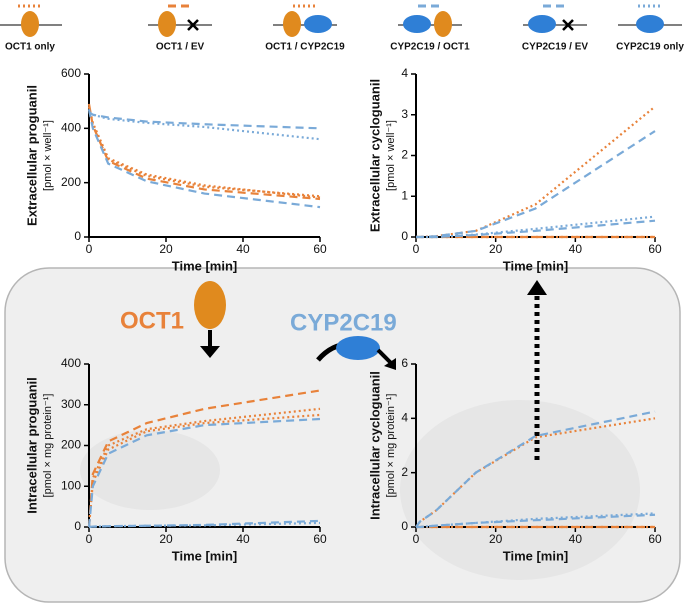  Describe the element at coordinates (404, 114) in the screenshot. I see `y-tick-label: 3` at that location.